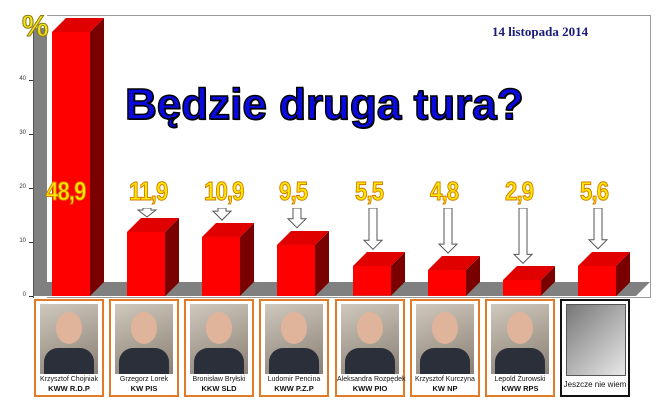  I want to click on candidate-card: Lepold Żurowski KWW RPS, so click(520, 348).